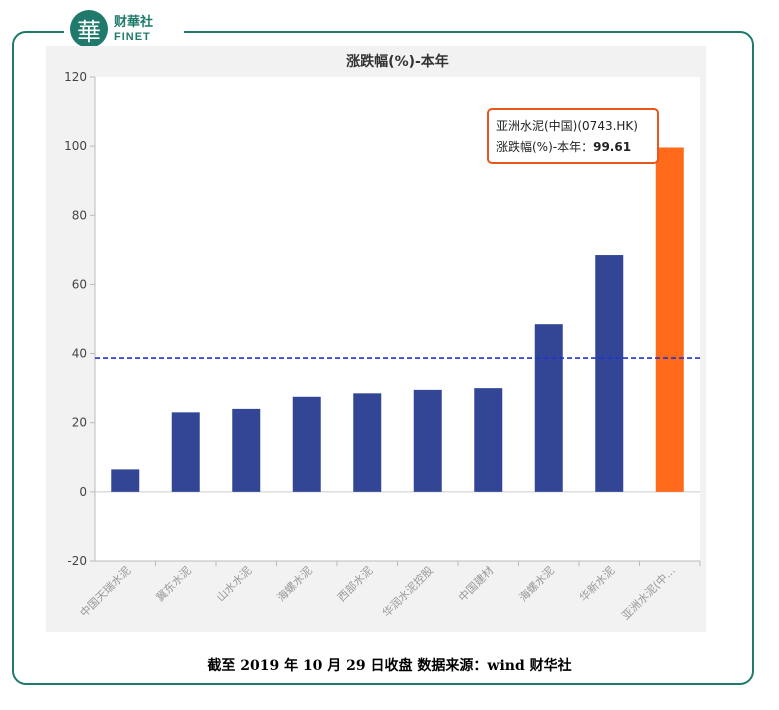 The height and width of the screenshot is (710, 779). What do you see at coordinates (389, 666) in the screenshot?
I see `source-caption: 截至 2019 年 10 月 29 日收盘 数据来源：wind 财华社` at bounding box center [389, 666].